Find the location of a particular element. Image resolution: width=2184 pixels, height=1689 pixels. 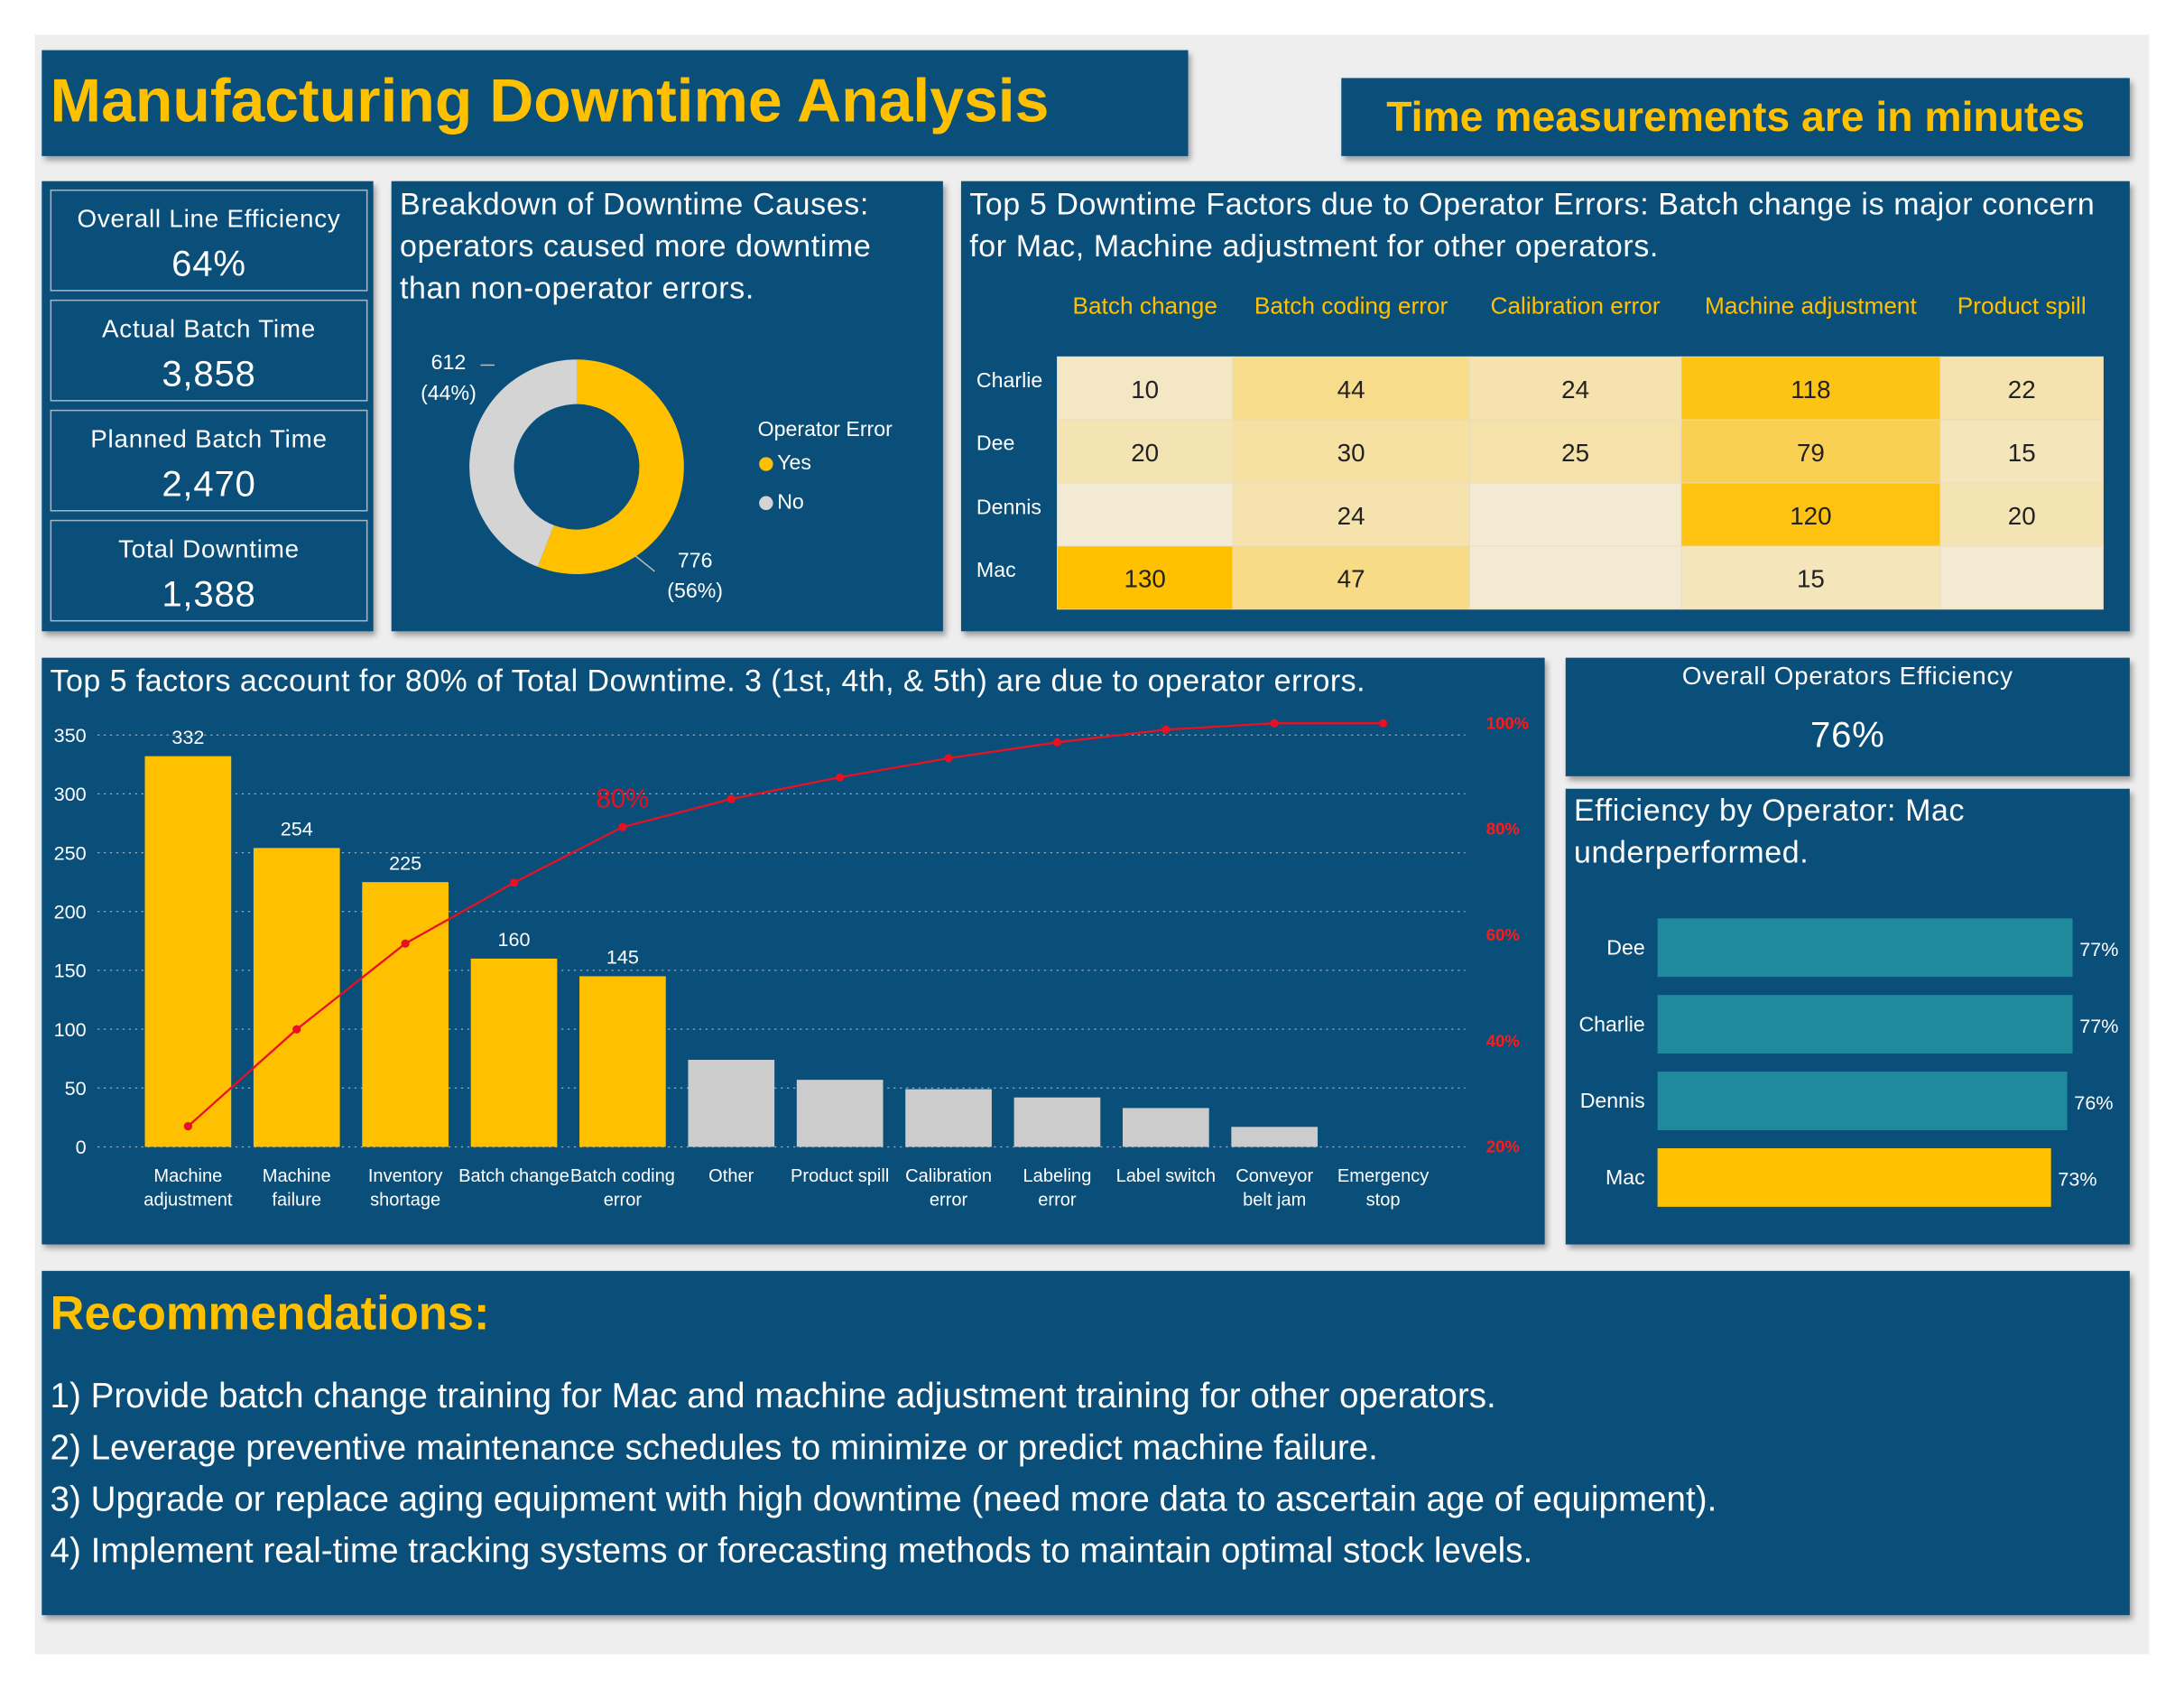

y-tick-label: 250 is located at coordinates (70, 852).